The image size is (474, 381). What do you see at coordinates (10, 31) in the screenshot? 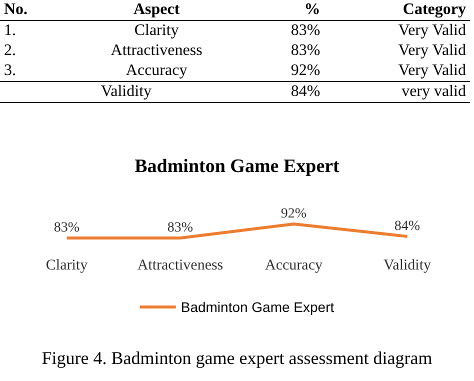
I see `text: 1.` at bounding box center [10, 31].